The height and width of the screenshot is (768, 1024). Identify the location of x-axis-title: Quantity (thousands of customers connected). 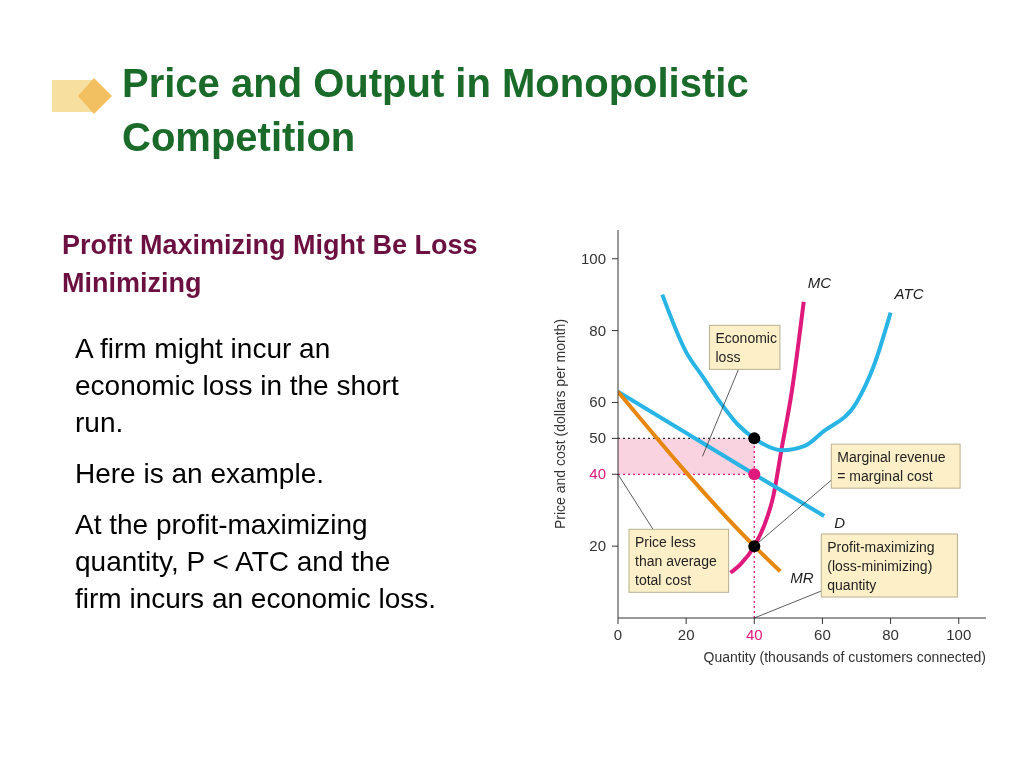
(844, 657).